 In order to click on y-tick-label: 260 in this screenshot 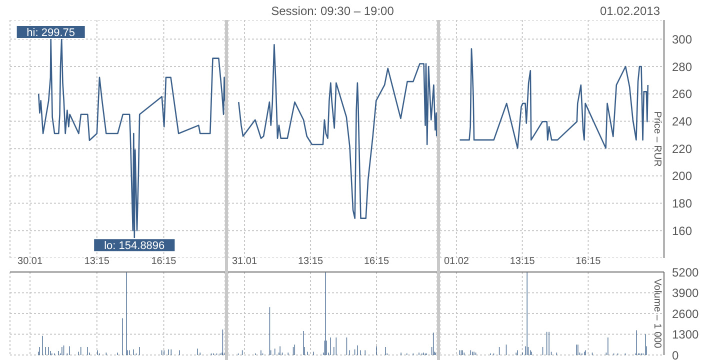, I will do `click(682, 94)`.